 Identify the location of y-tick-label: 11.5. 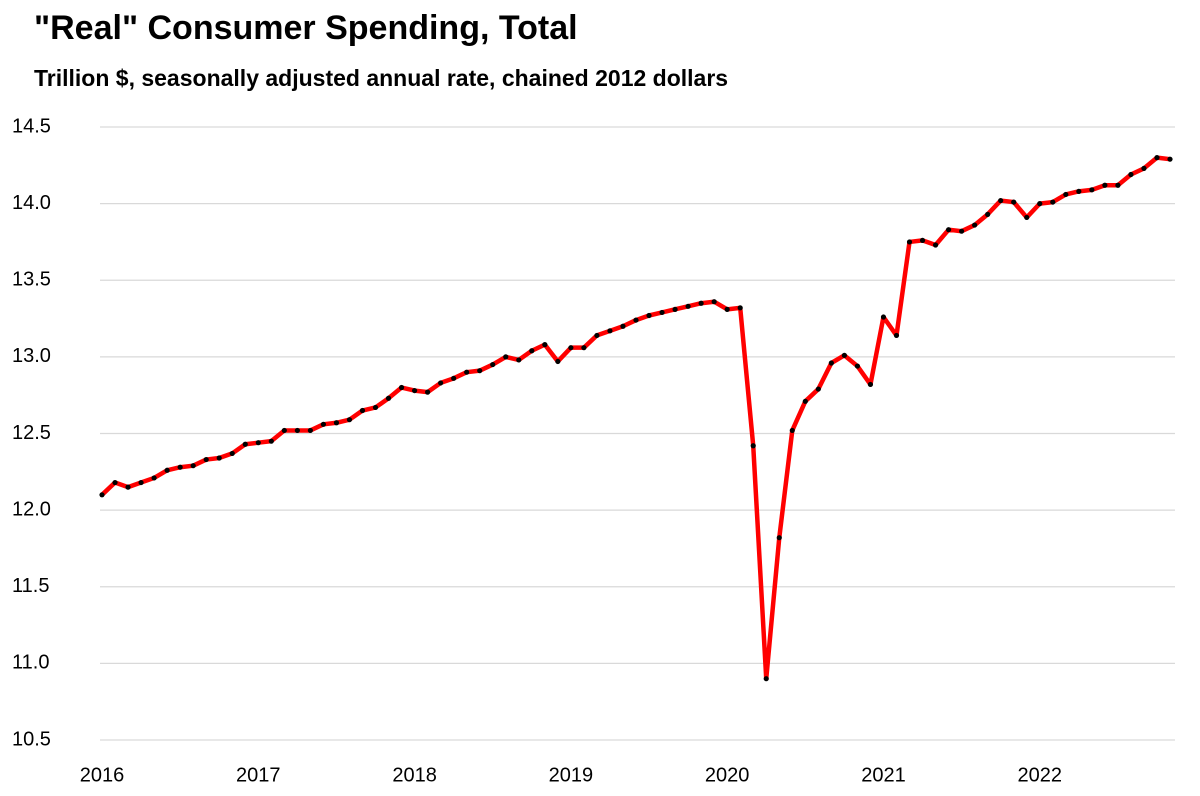
(30, 586).